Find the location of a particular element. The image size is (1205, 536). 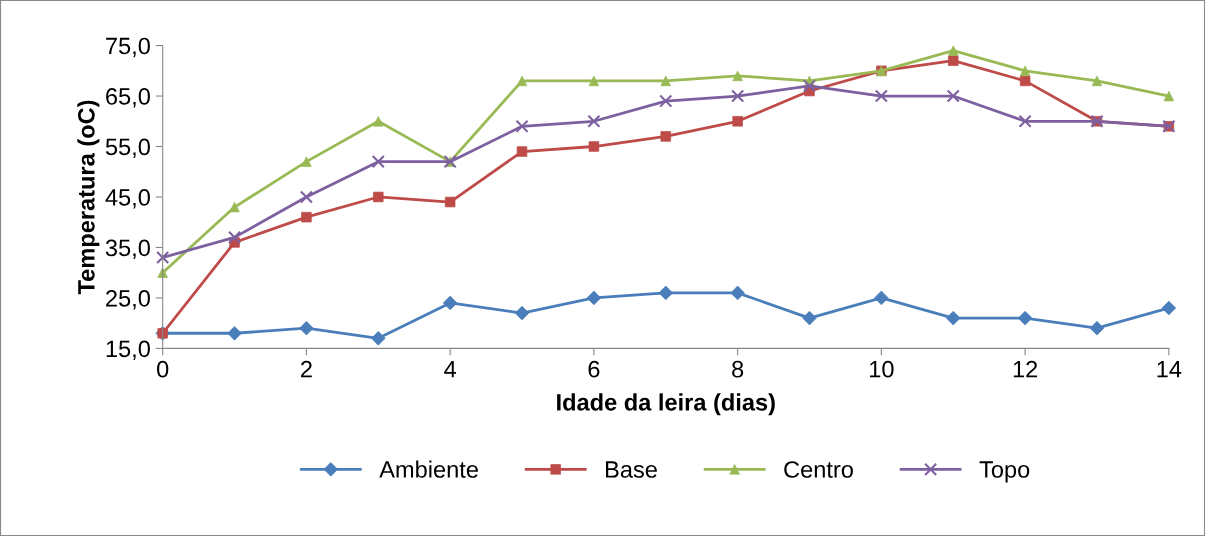

y-tick-label: 35,0 is located at coordinates (127, 249).